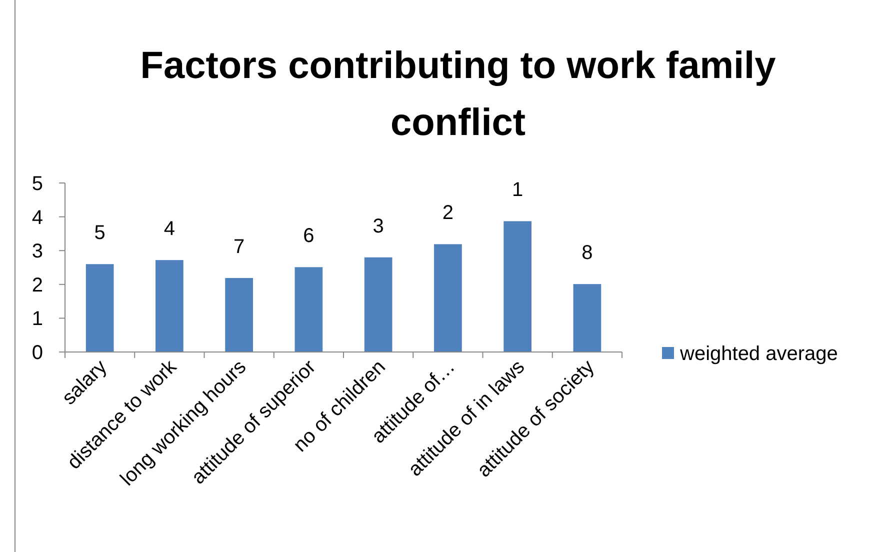 The height and width of the screenshot is (552, 888). Describe the element at coordinates (37, 319) in the screenshot. I see `y-tick-label: 1` at that location.